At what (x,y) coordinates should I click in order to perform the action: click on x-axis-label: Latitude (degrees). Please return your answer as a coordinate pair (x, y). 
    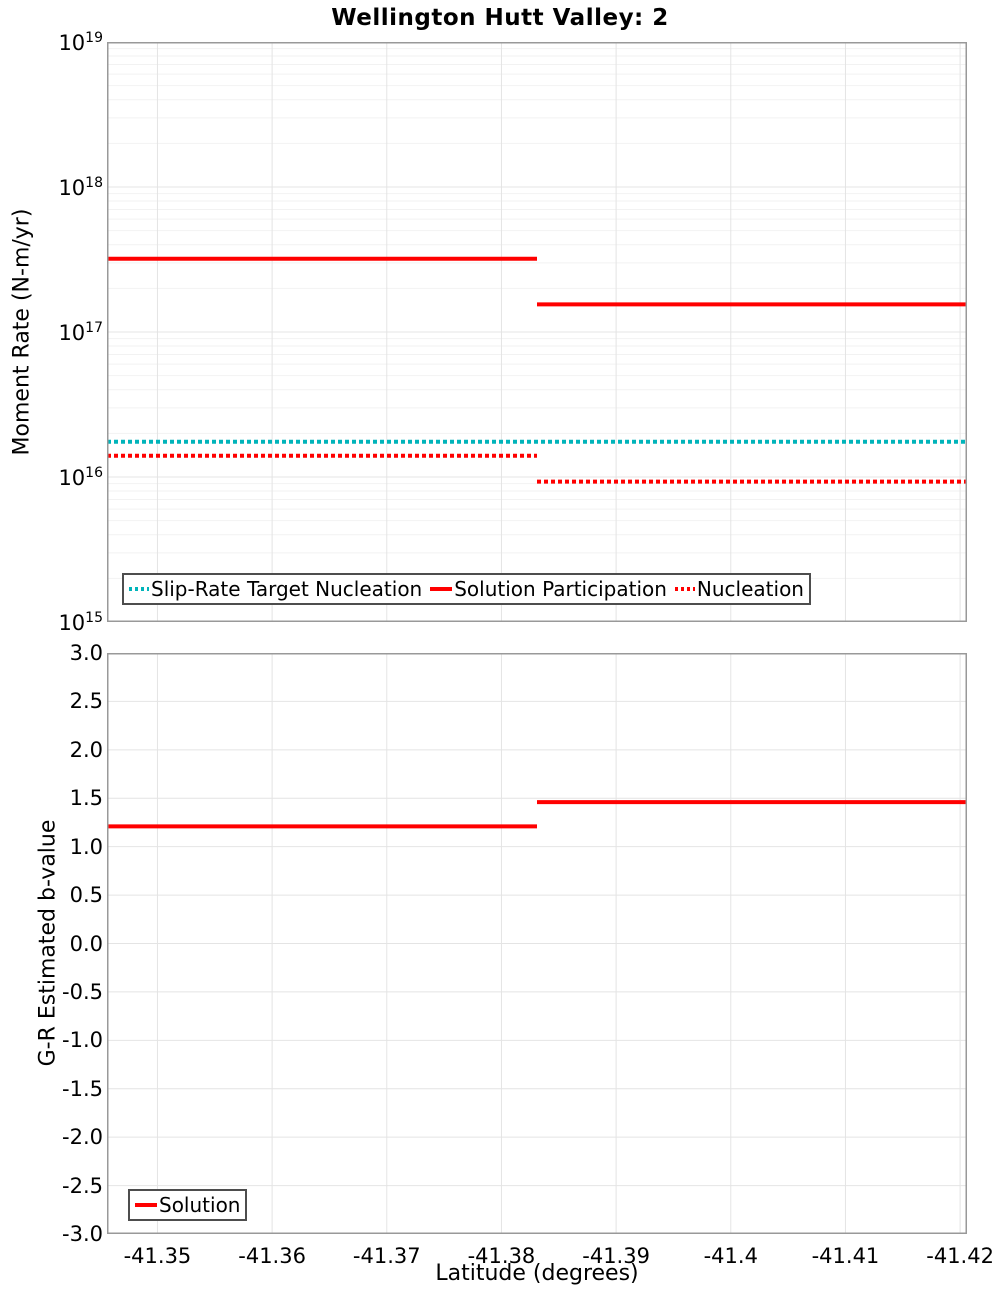
    Looking at the image, I should click on (537, 1273).